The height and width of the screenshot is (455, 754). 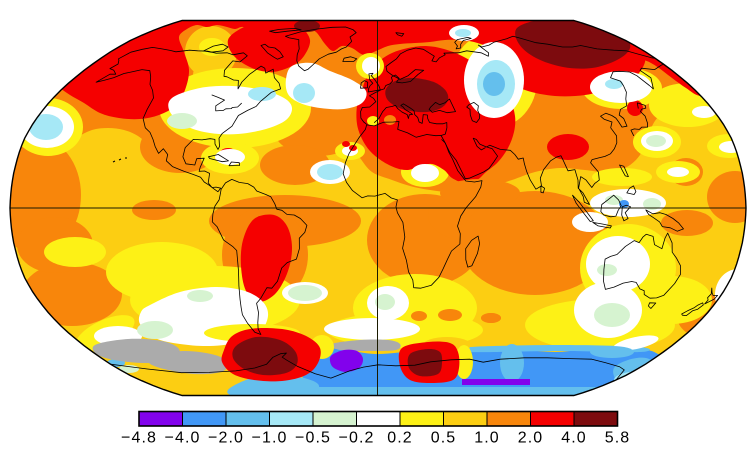 What do you see at coordinates (270, 438) in the screenshot?
I see `svg-text: −1.0` at bounding box center [270, 438].